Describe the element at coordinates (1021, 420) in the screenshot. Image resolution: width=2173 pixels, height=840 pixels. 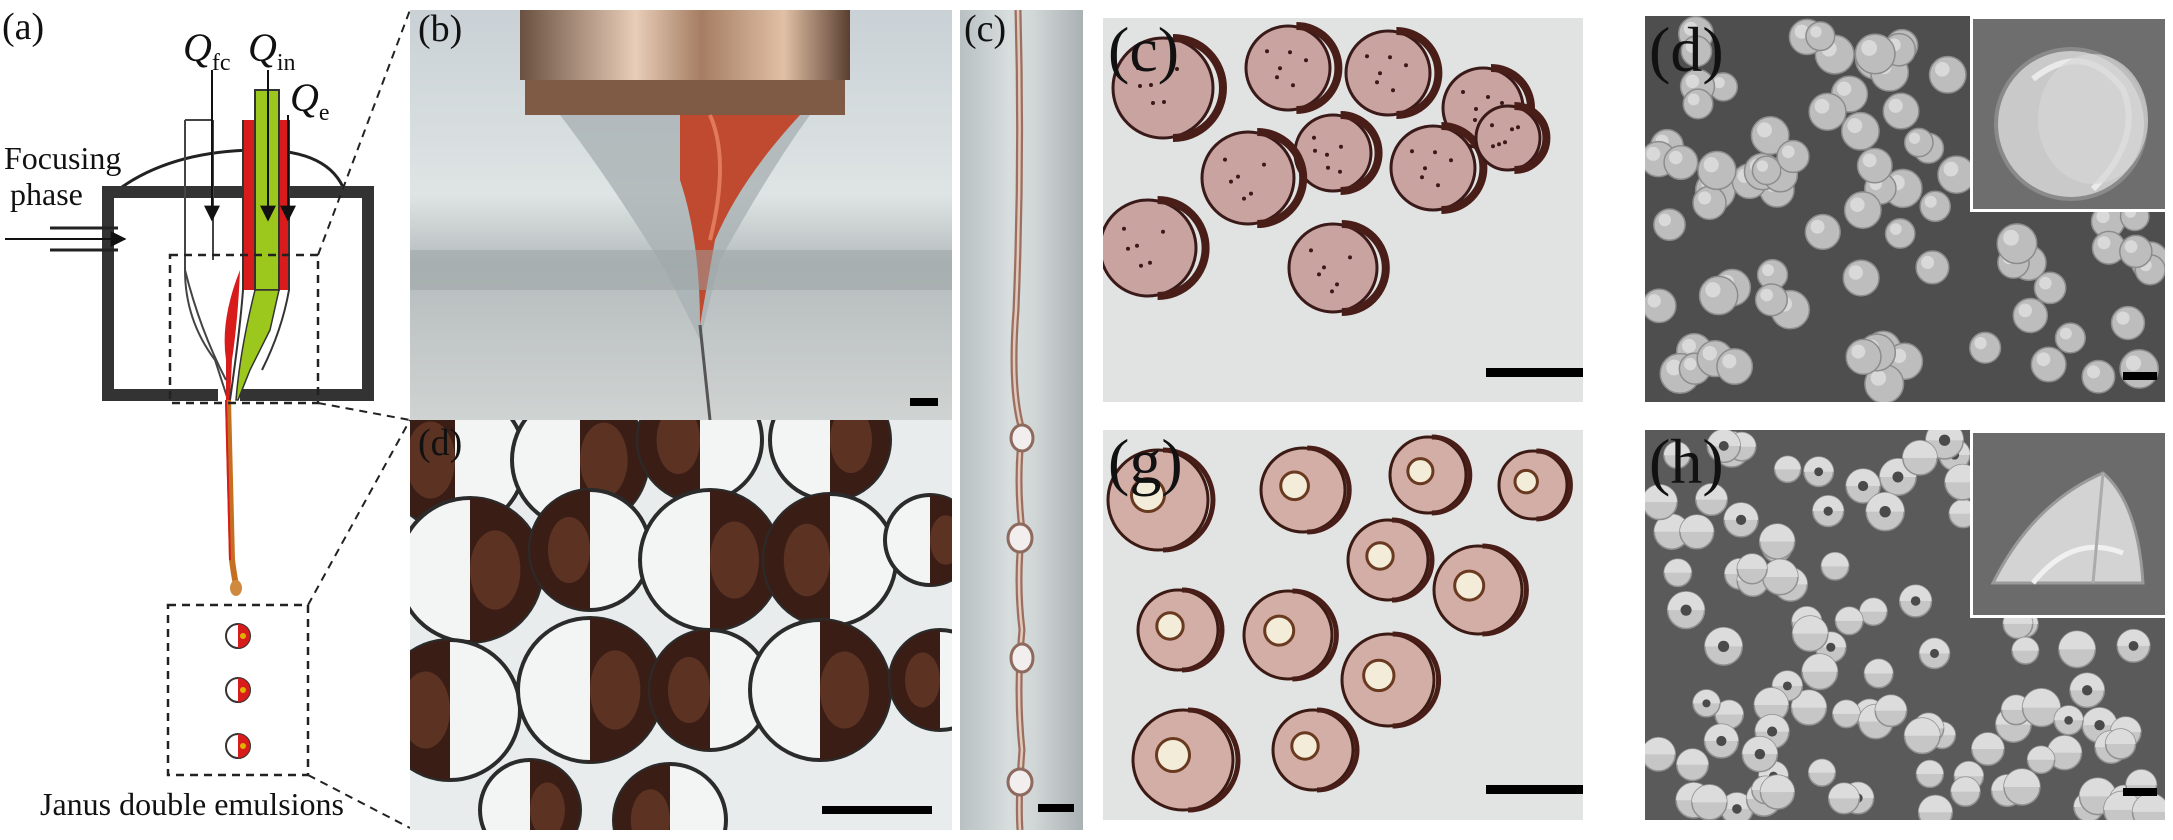
I see `panel-c-jet-thread: (c)` at that location.